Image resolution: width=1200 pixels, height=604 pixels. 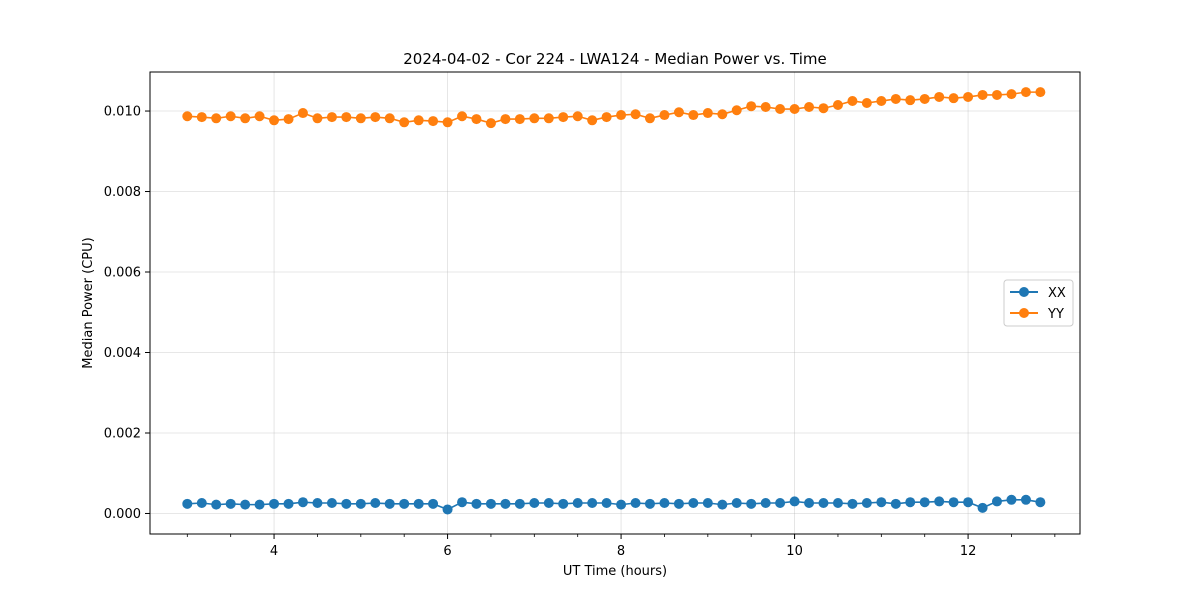 I want to click on x-axis-label: UT Time (hours), so click(x=615, y=571).